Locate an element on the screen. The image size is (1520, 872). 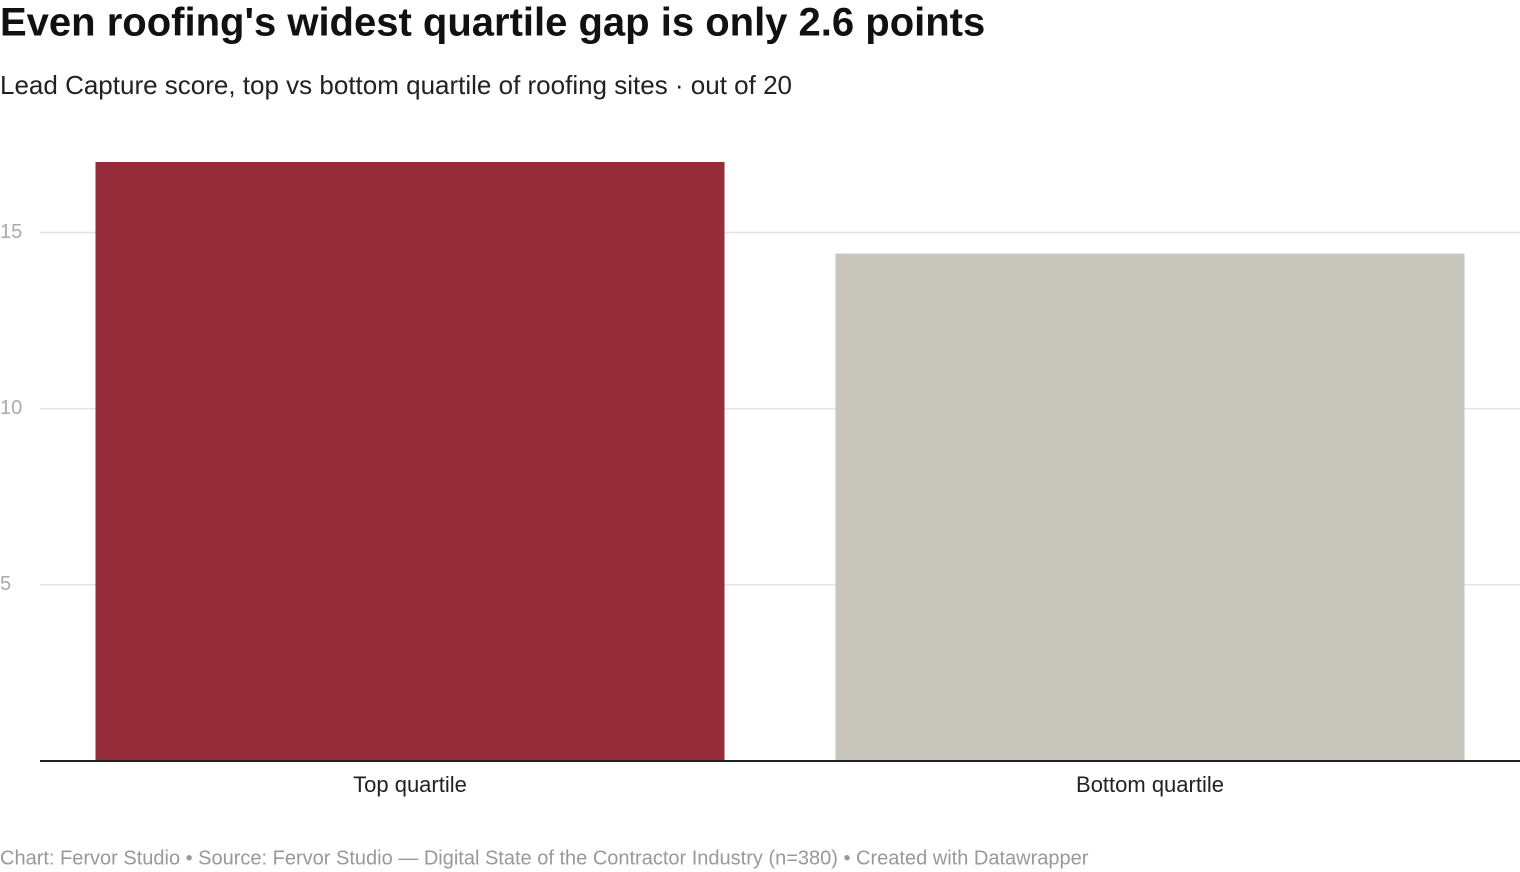
x-tick-label: Top quartile is located at coordinates (410, 784).